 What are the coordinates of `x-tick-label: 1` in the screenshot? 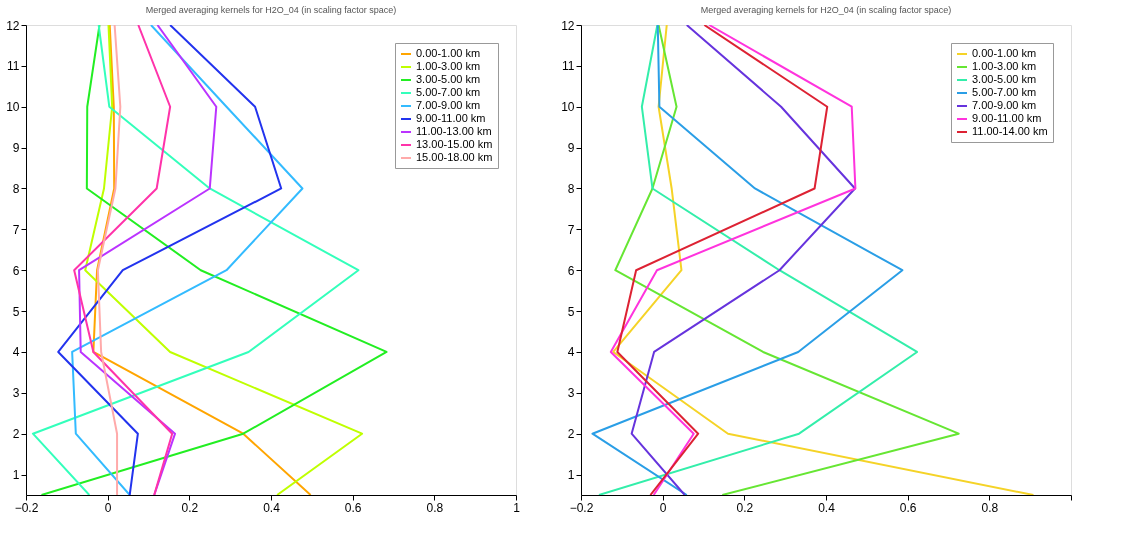 It's located at (517, 507).